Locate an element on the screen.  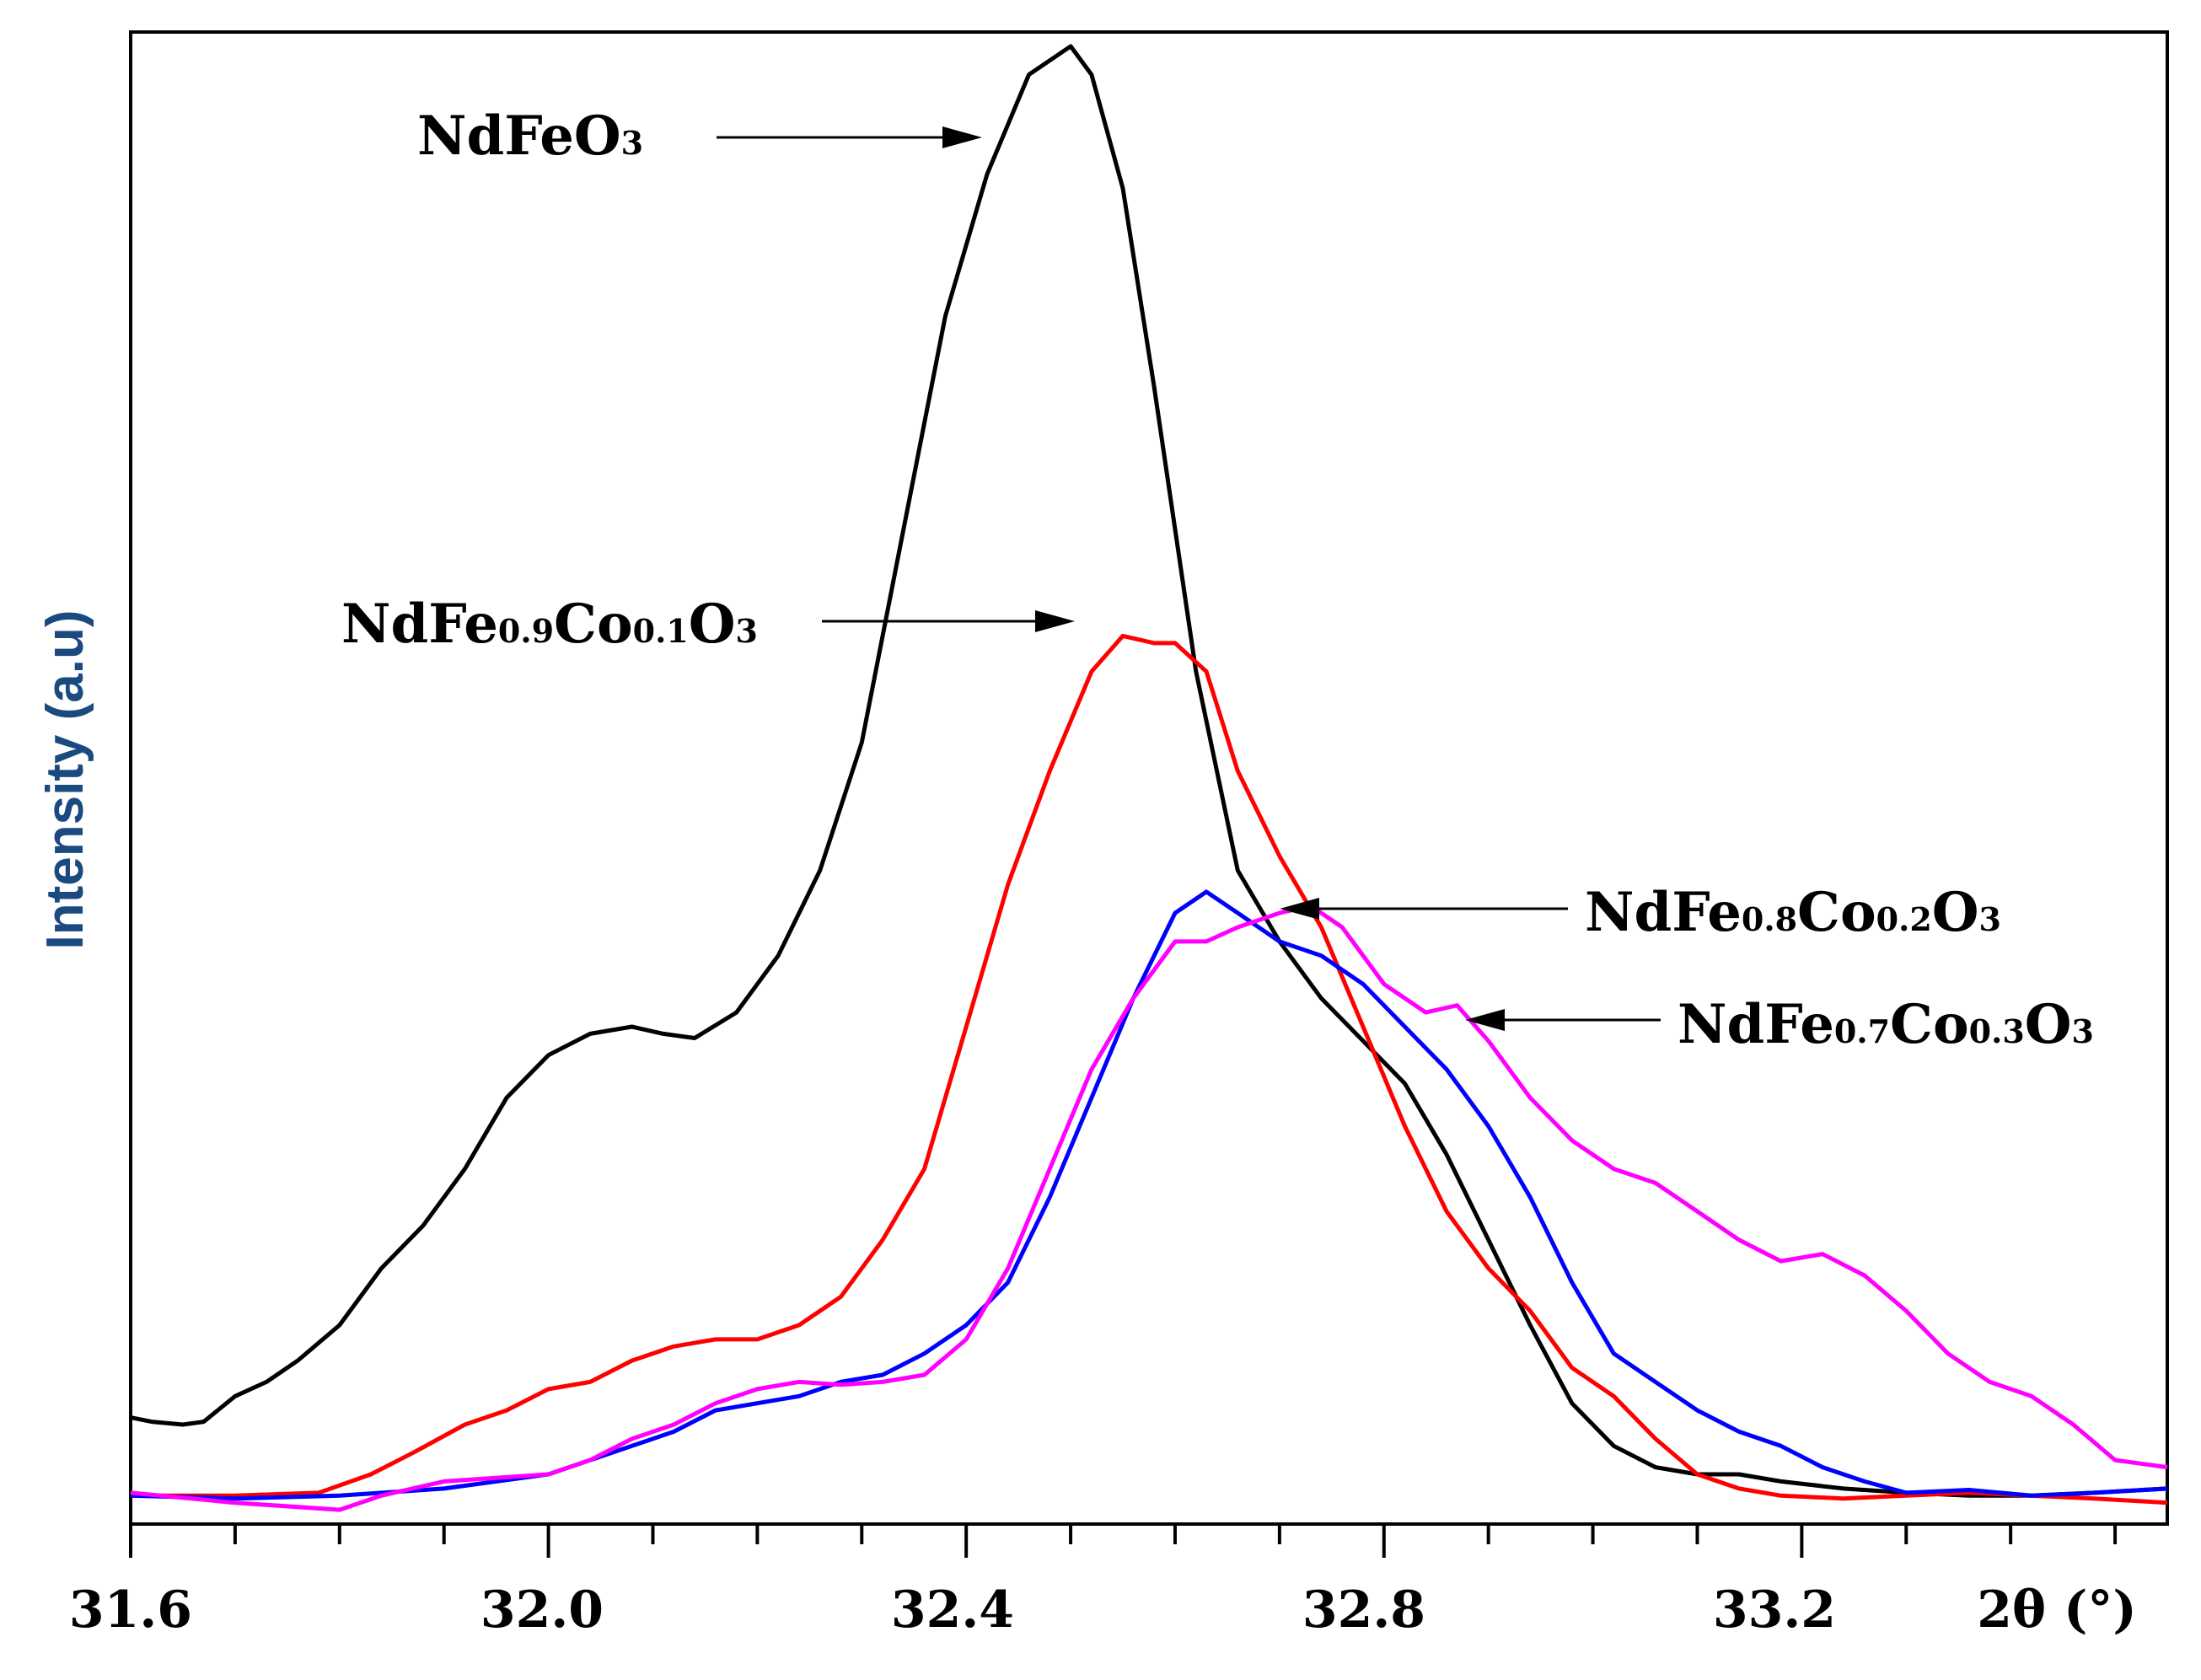
y-axis-label: Intensity (a.u) is located at coordinates (65, 779).